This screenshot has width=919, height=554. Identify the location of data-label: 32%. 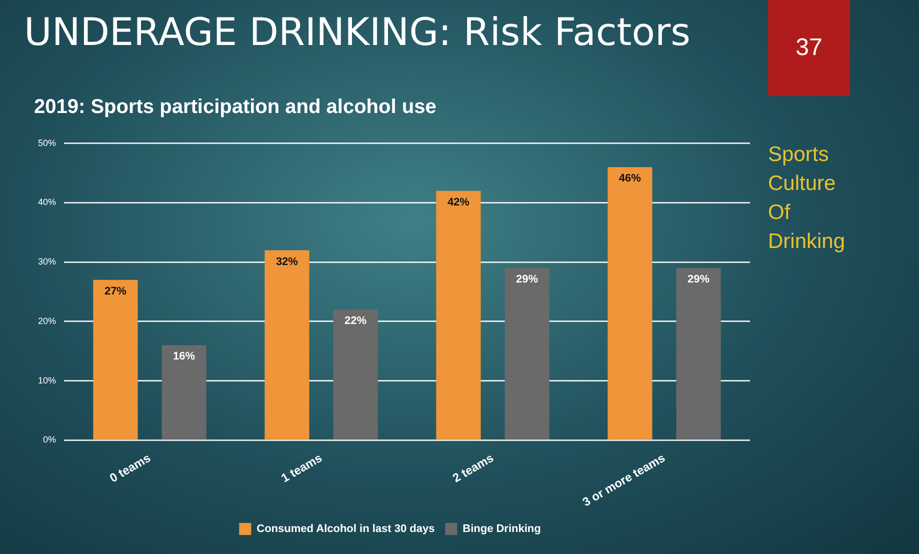
(287, 262).